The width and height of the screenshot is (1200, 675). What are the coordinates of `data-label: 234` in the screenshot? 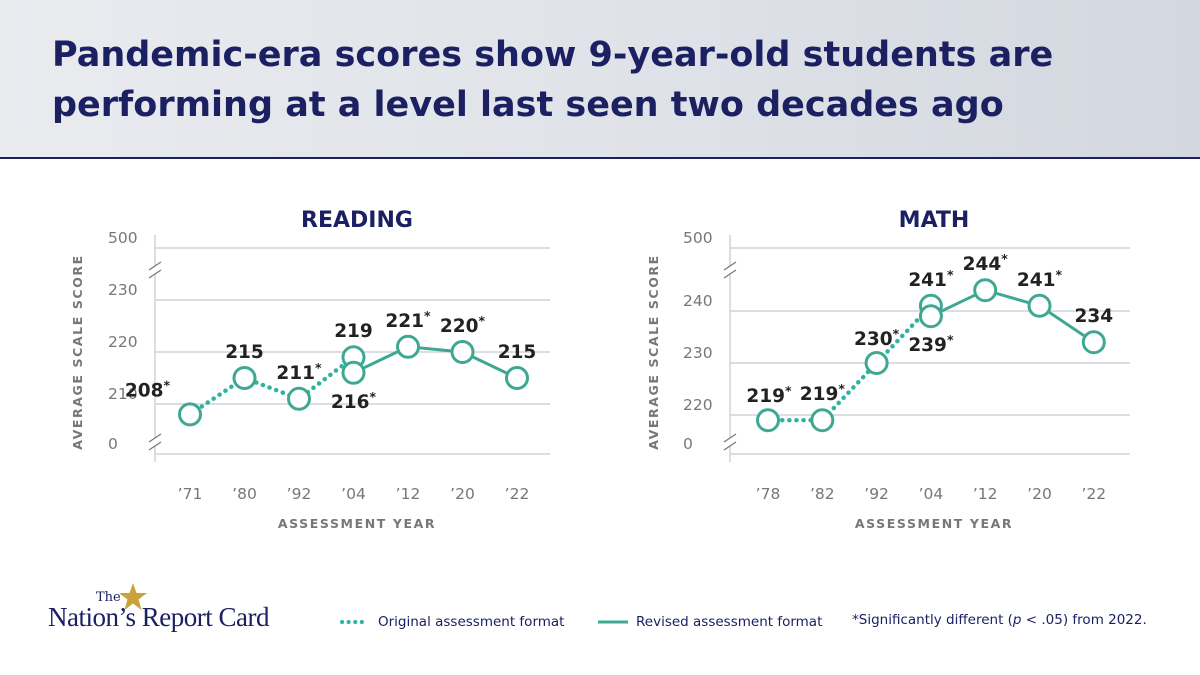 It's located at (1093, 316).